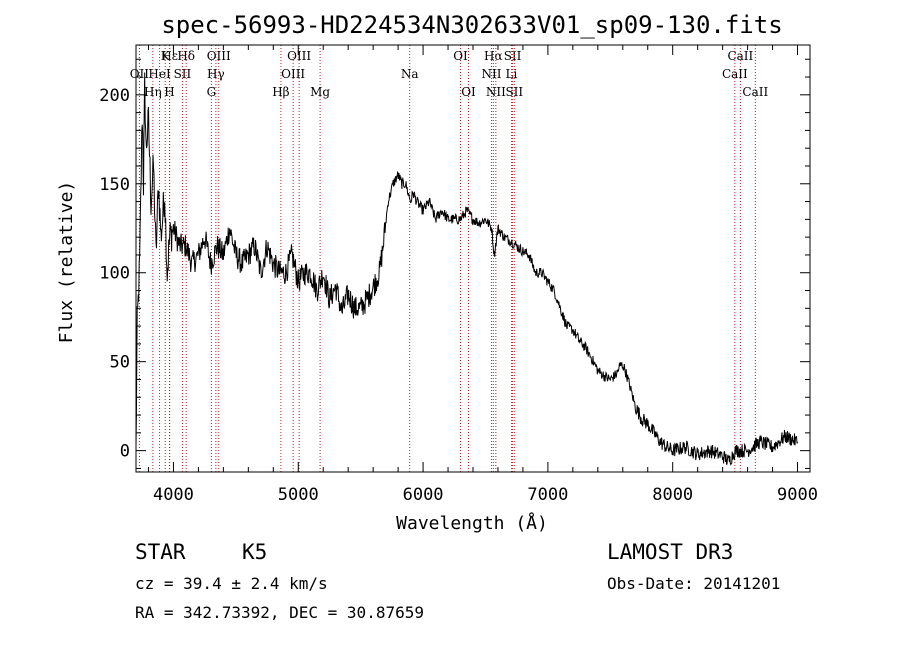 This screenshot has width=900, height=649. What do you see at coordinates (159, 74) in the screenshot?
I see `emission-line-label: HeI` at bounding box center [159, 74].